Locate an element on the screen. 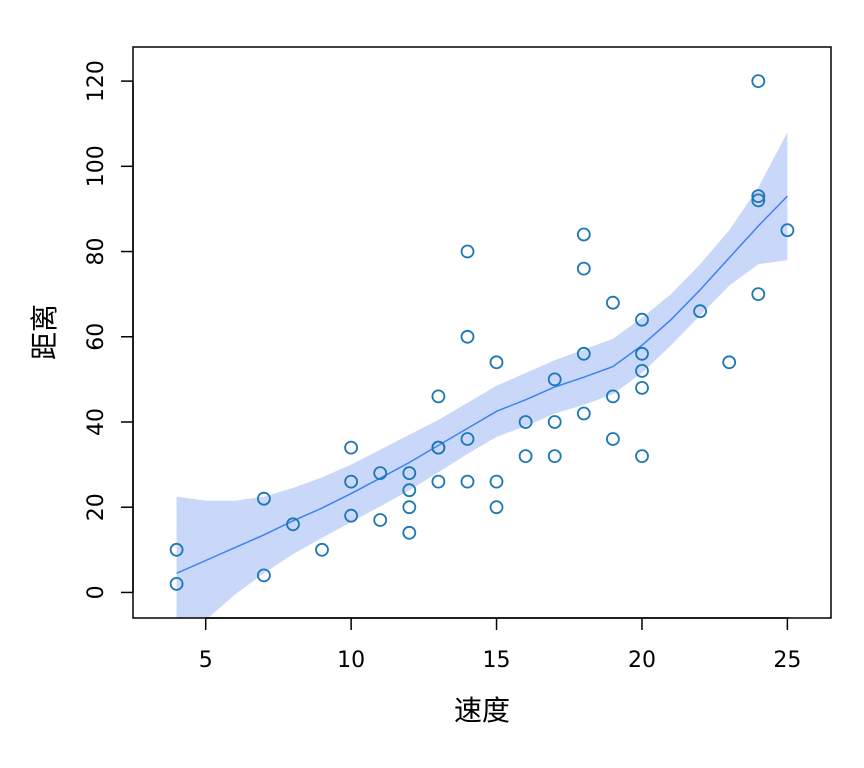 This screenshot has width=864, height=768. x-tick-label: 15 is located at coordinates (497, 660).